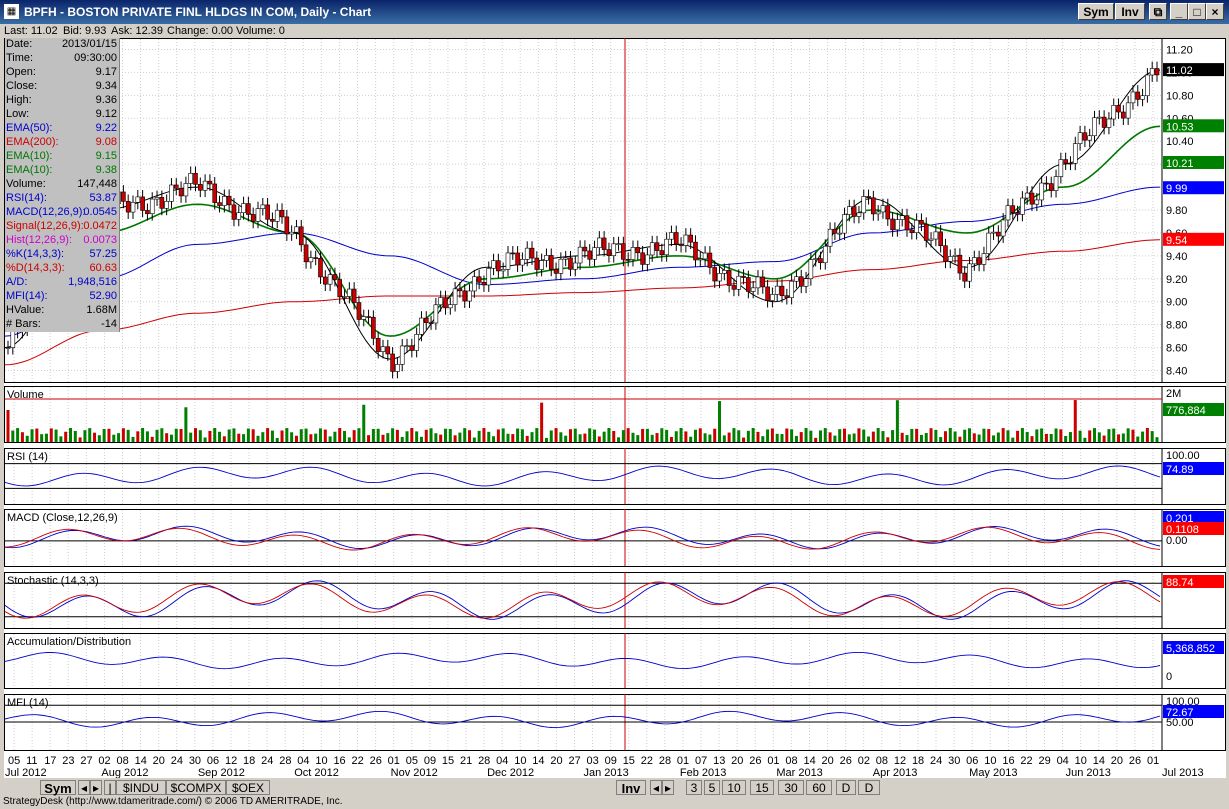 The height and width of the screenshot is (809, 1229). What do you see at coordinates (62, 199) in the screenshot?
I see `info-row: RSI(14): 53.87` at bounding box center [62, 199].